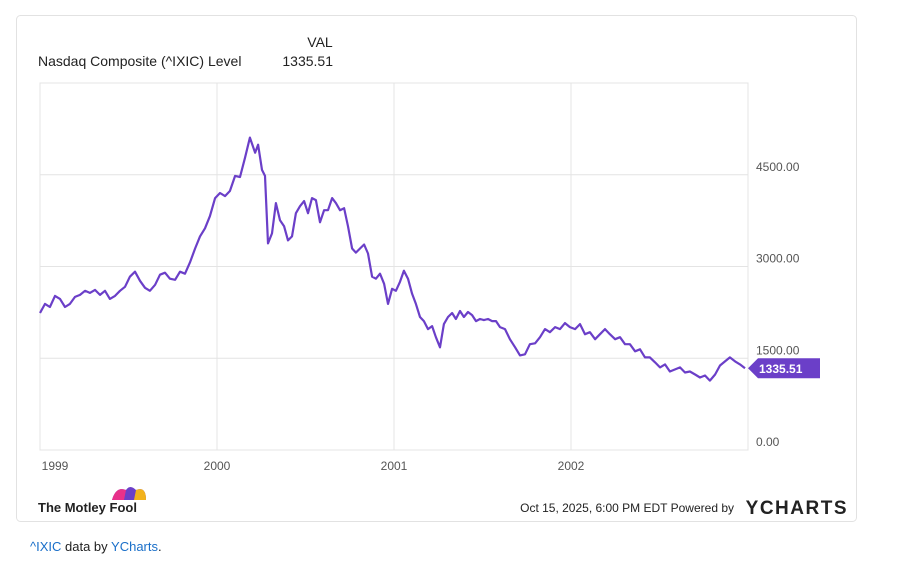 This screenshot has height=581, width=908. What do you see at coordinates (778, 259) in the screenshot?
I see `y-tick-label: 3000.00` at bounding box center [778, 259].